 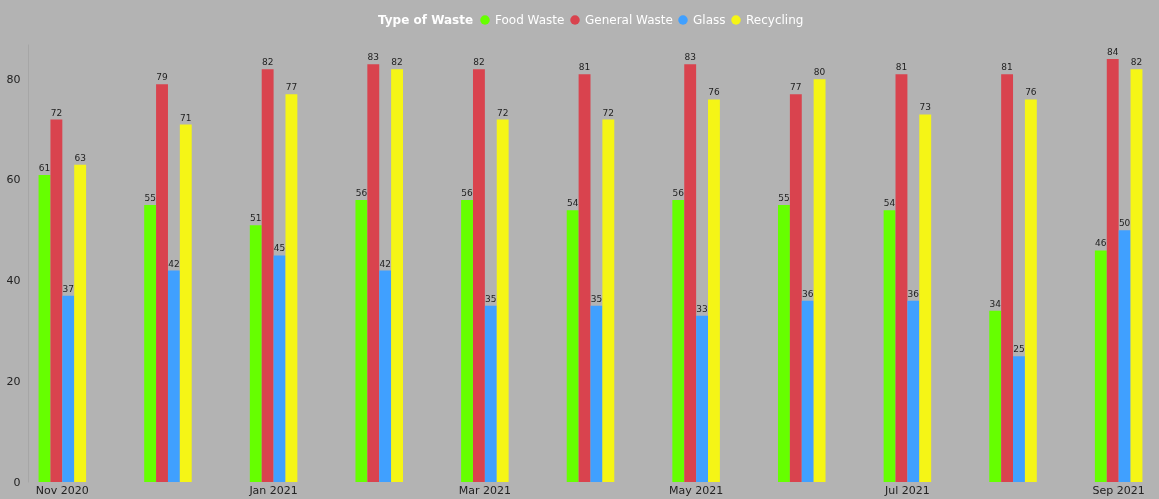 I want to click on data-label: 33, so click(x=702, y=308).